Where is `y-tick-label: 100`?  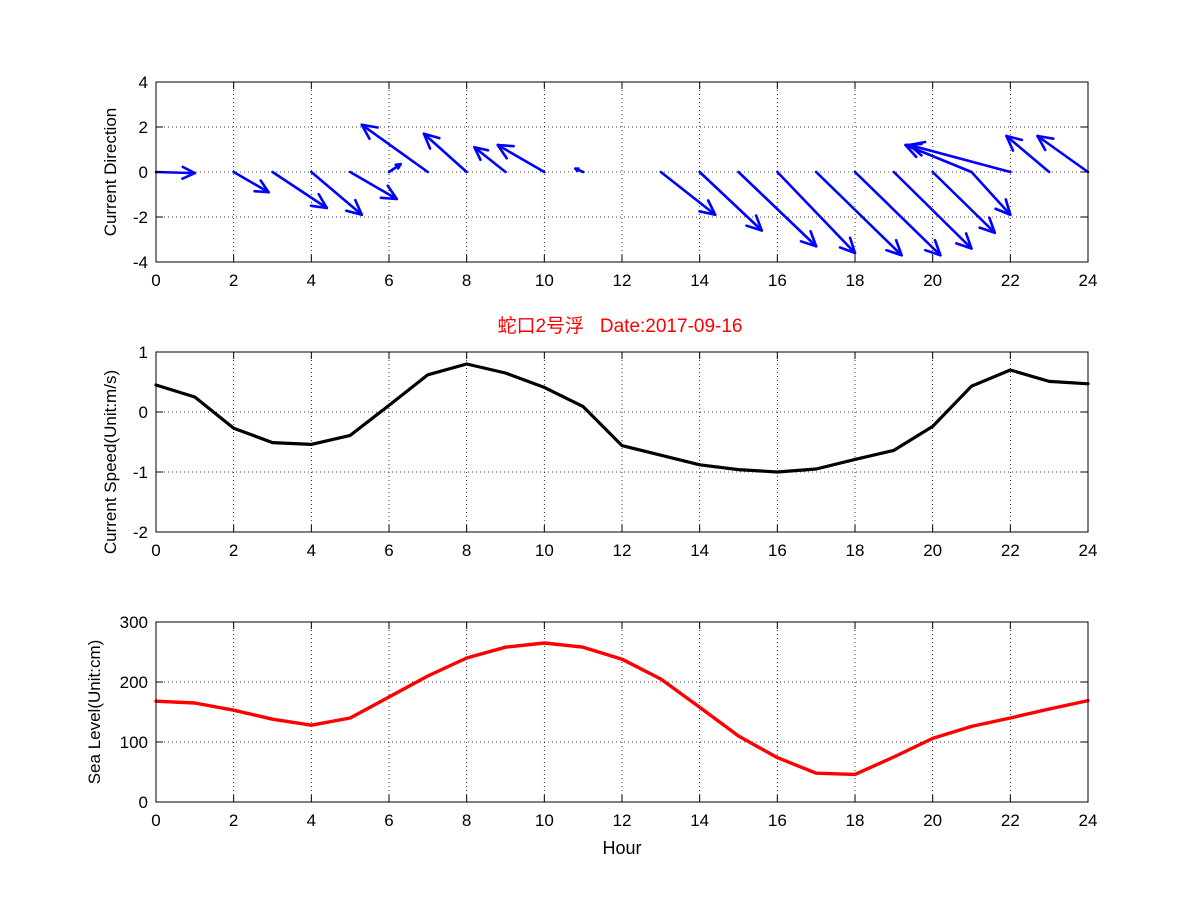 y-tick-label: 100 is located at coordinates (134, 742).